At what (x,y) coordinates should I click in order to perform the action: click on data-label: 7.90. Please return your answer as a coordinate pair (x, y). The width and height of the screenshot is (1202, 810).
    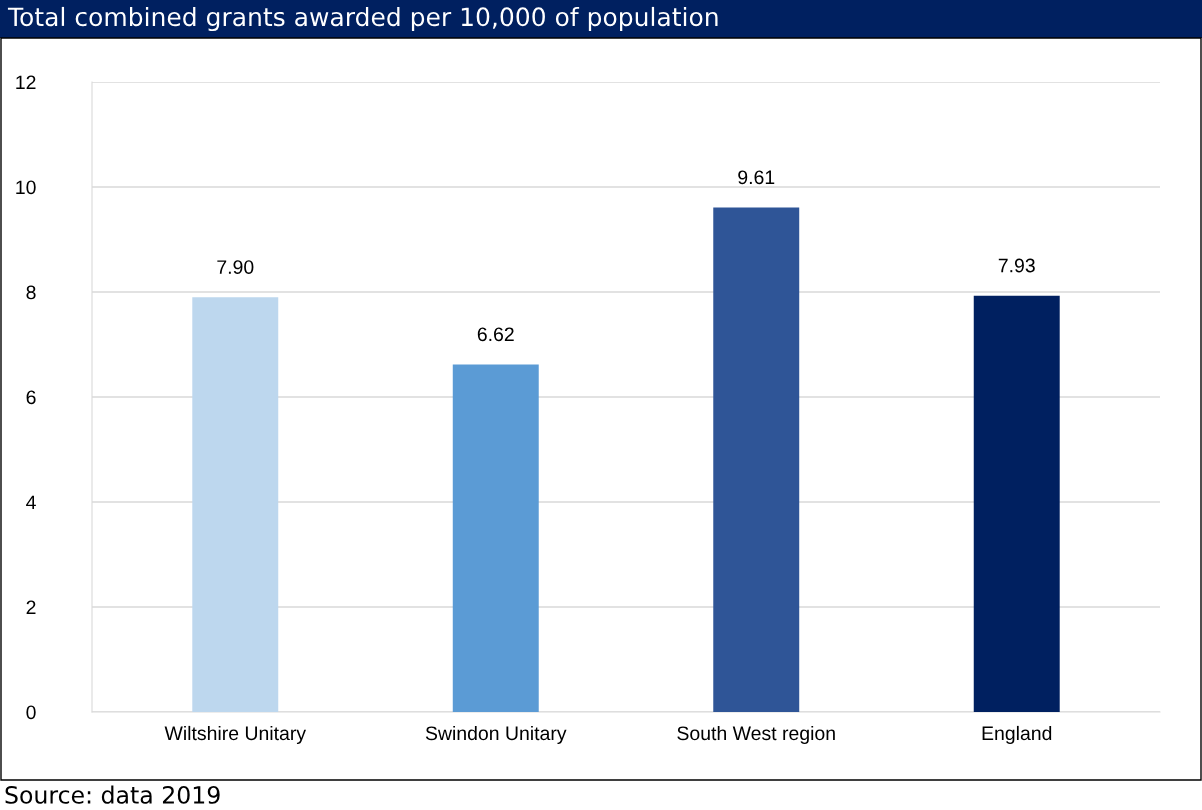
    Looking at the image, I should click on (235, 267).